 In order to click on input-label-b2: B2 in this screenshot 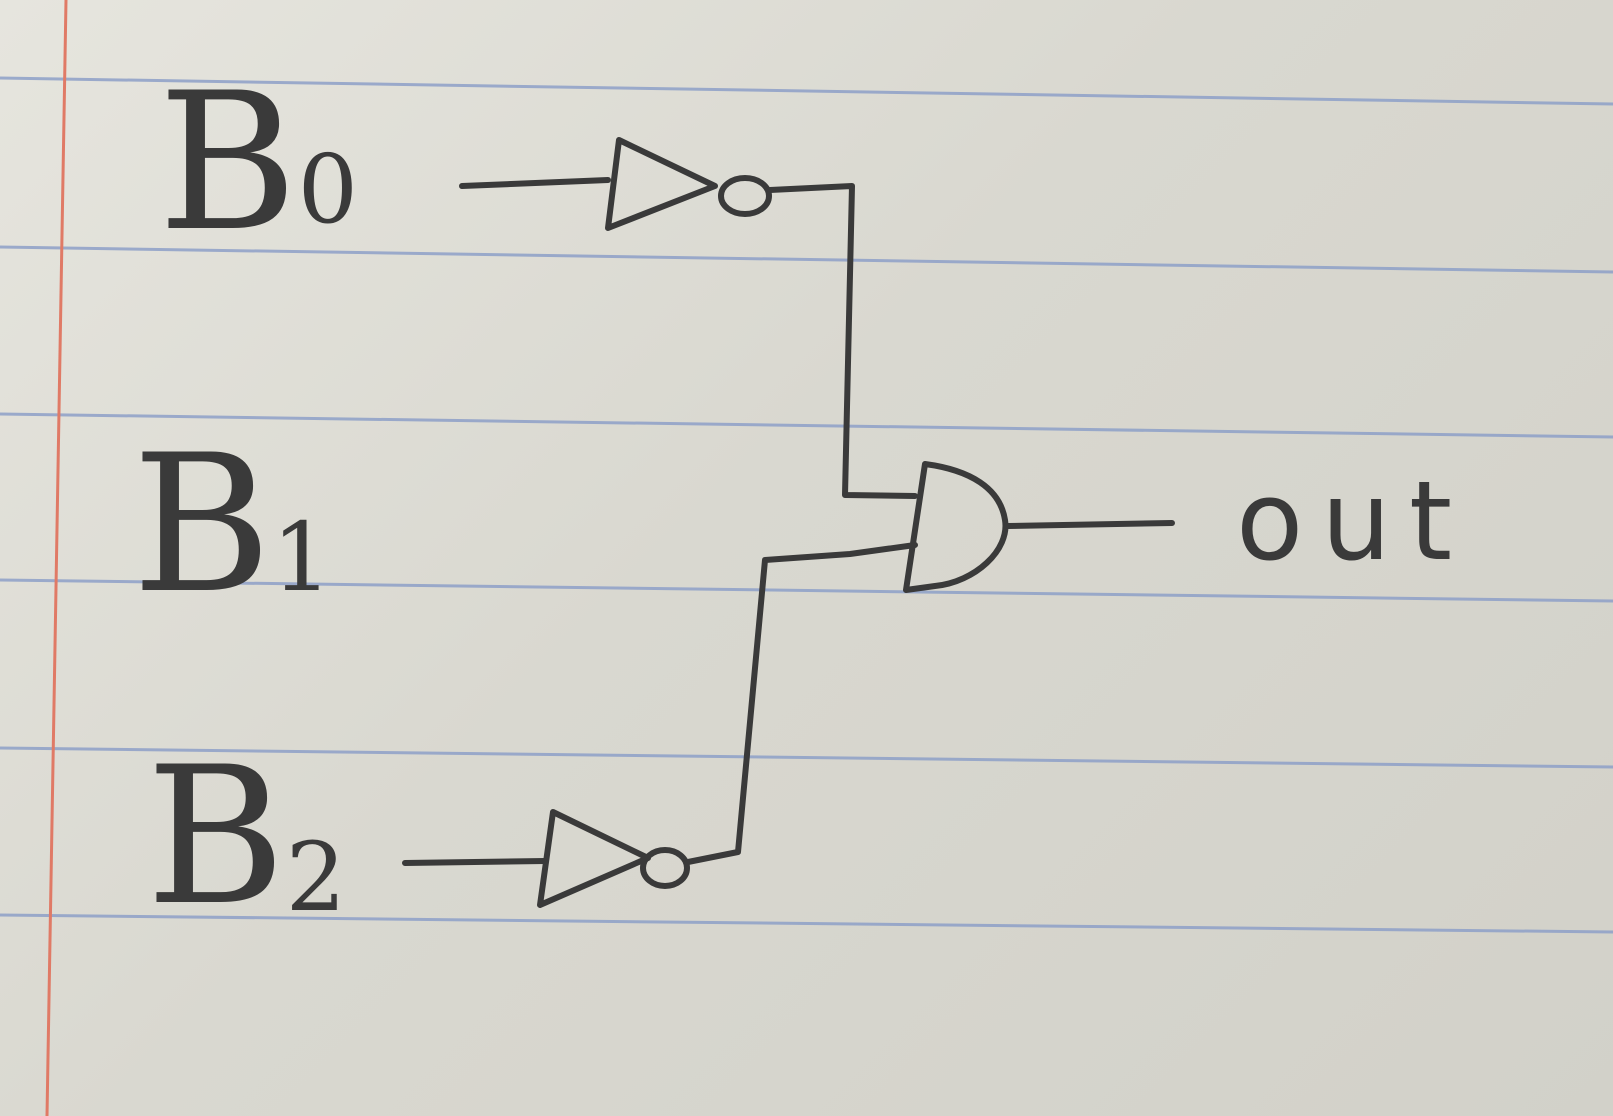, I will do `click(246, 837)`.